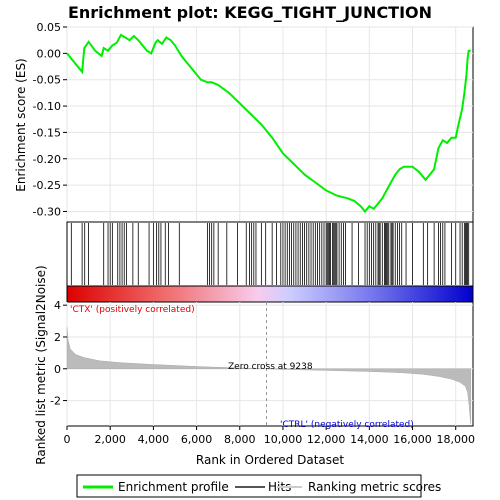 Image resolution: width=500 pixels, height=500 pixels. Describe the element at coordinates (47, 211) in the screenshot. I see `es-tick-label: -0.30` at that location.